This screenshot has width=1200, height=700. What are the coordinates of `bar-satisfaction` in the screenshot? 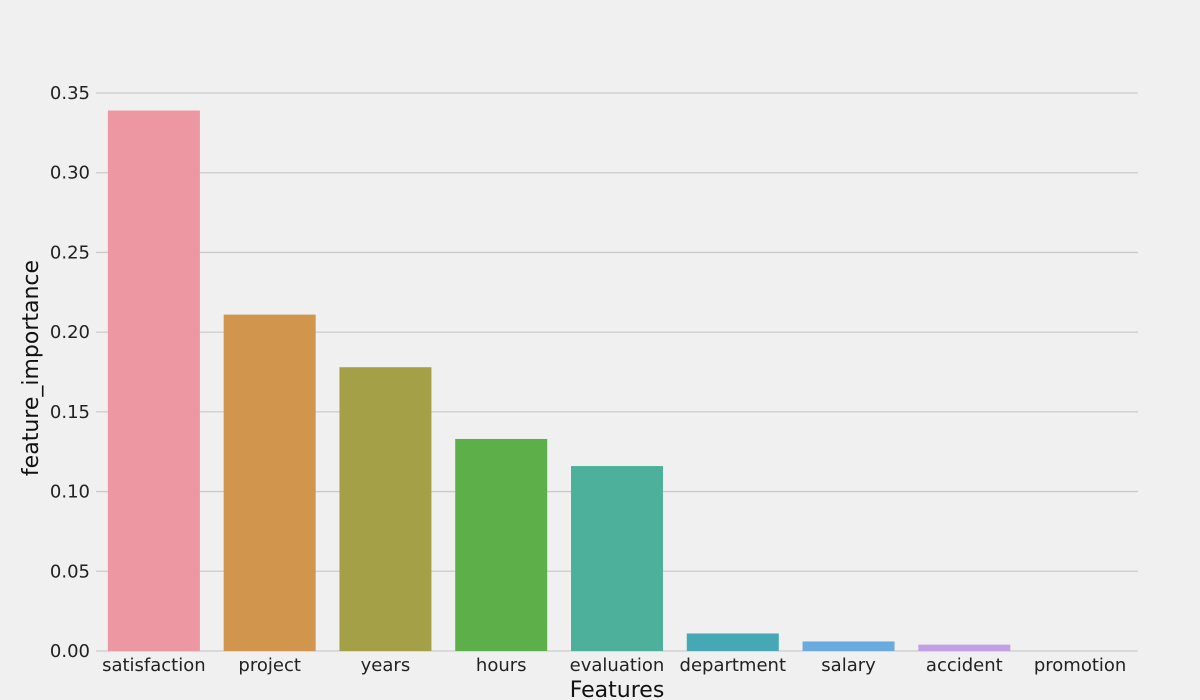 It's located at (153, 381).